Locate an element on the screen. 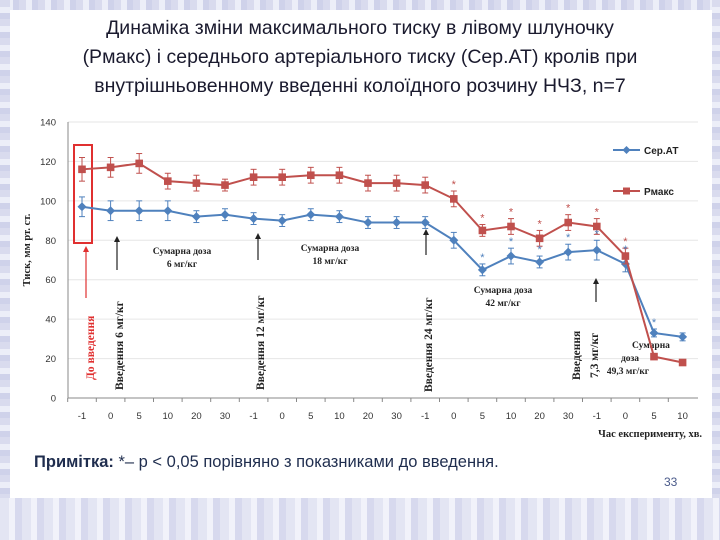 The image size is (720, 540). y-tick-label: 60 is located at coordinates (50, 280).